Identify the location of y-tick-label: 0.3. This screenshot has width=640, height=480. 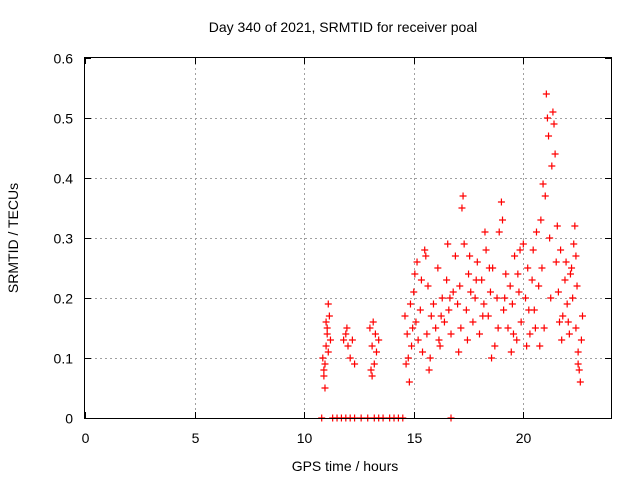
(64, 239).